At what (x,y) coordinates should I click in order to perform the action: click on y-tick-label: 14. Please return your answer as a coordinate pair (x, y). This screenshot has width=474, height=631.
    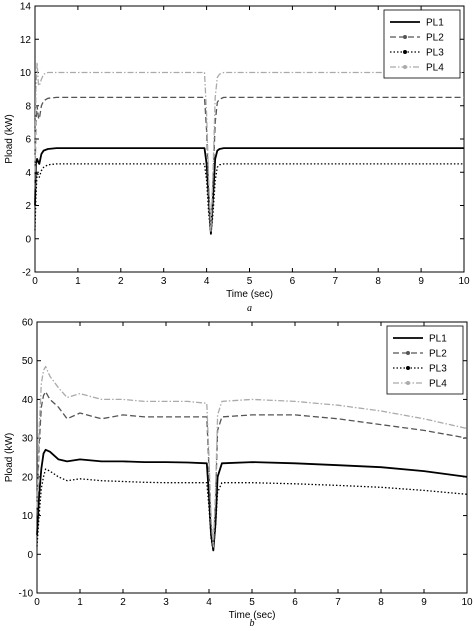
    Looking at the image, I should click on (26, 7).